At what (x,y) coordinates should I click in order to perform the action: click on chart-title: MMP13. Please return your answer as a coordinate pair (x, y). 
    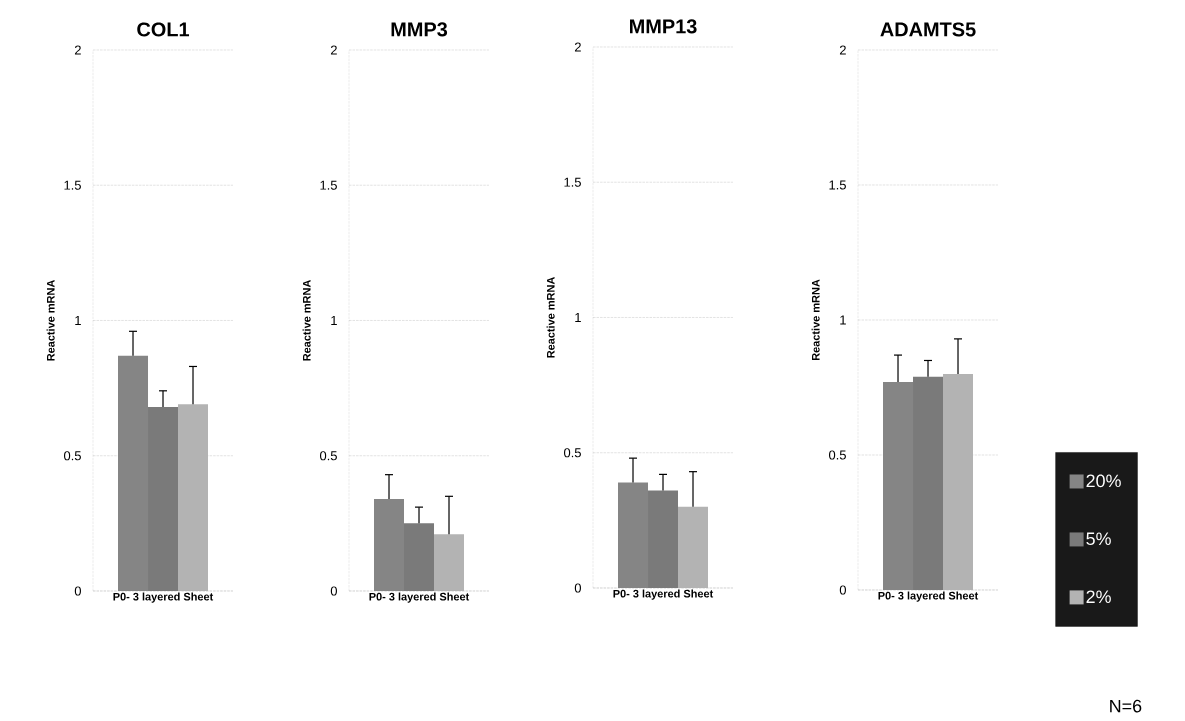
    Looking at the image, I should click on (663, 26).